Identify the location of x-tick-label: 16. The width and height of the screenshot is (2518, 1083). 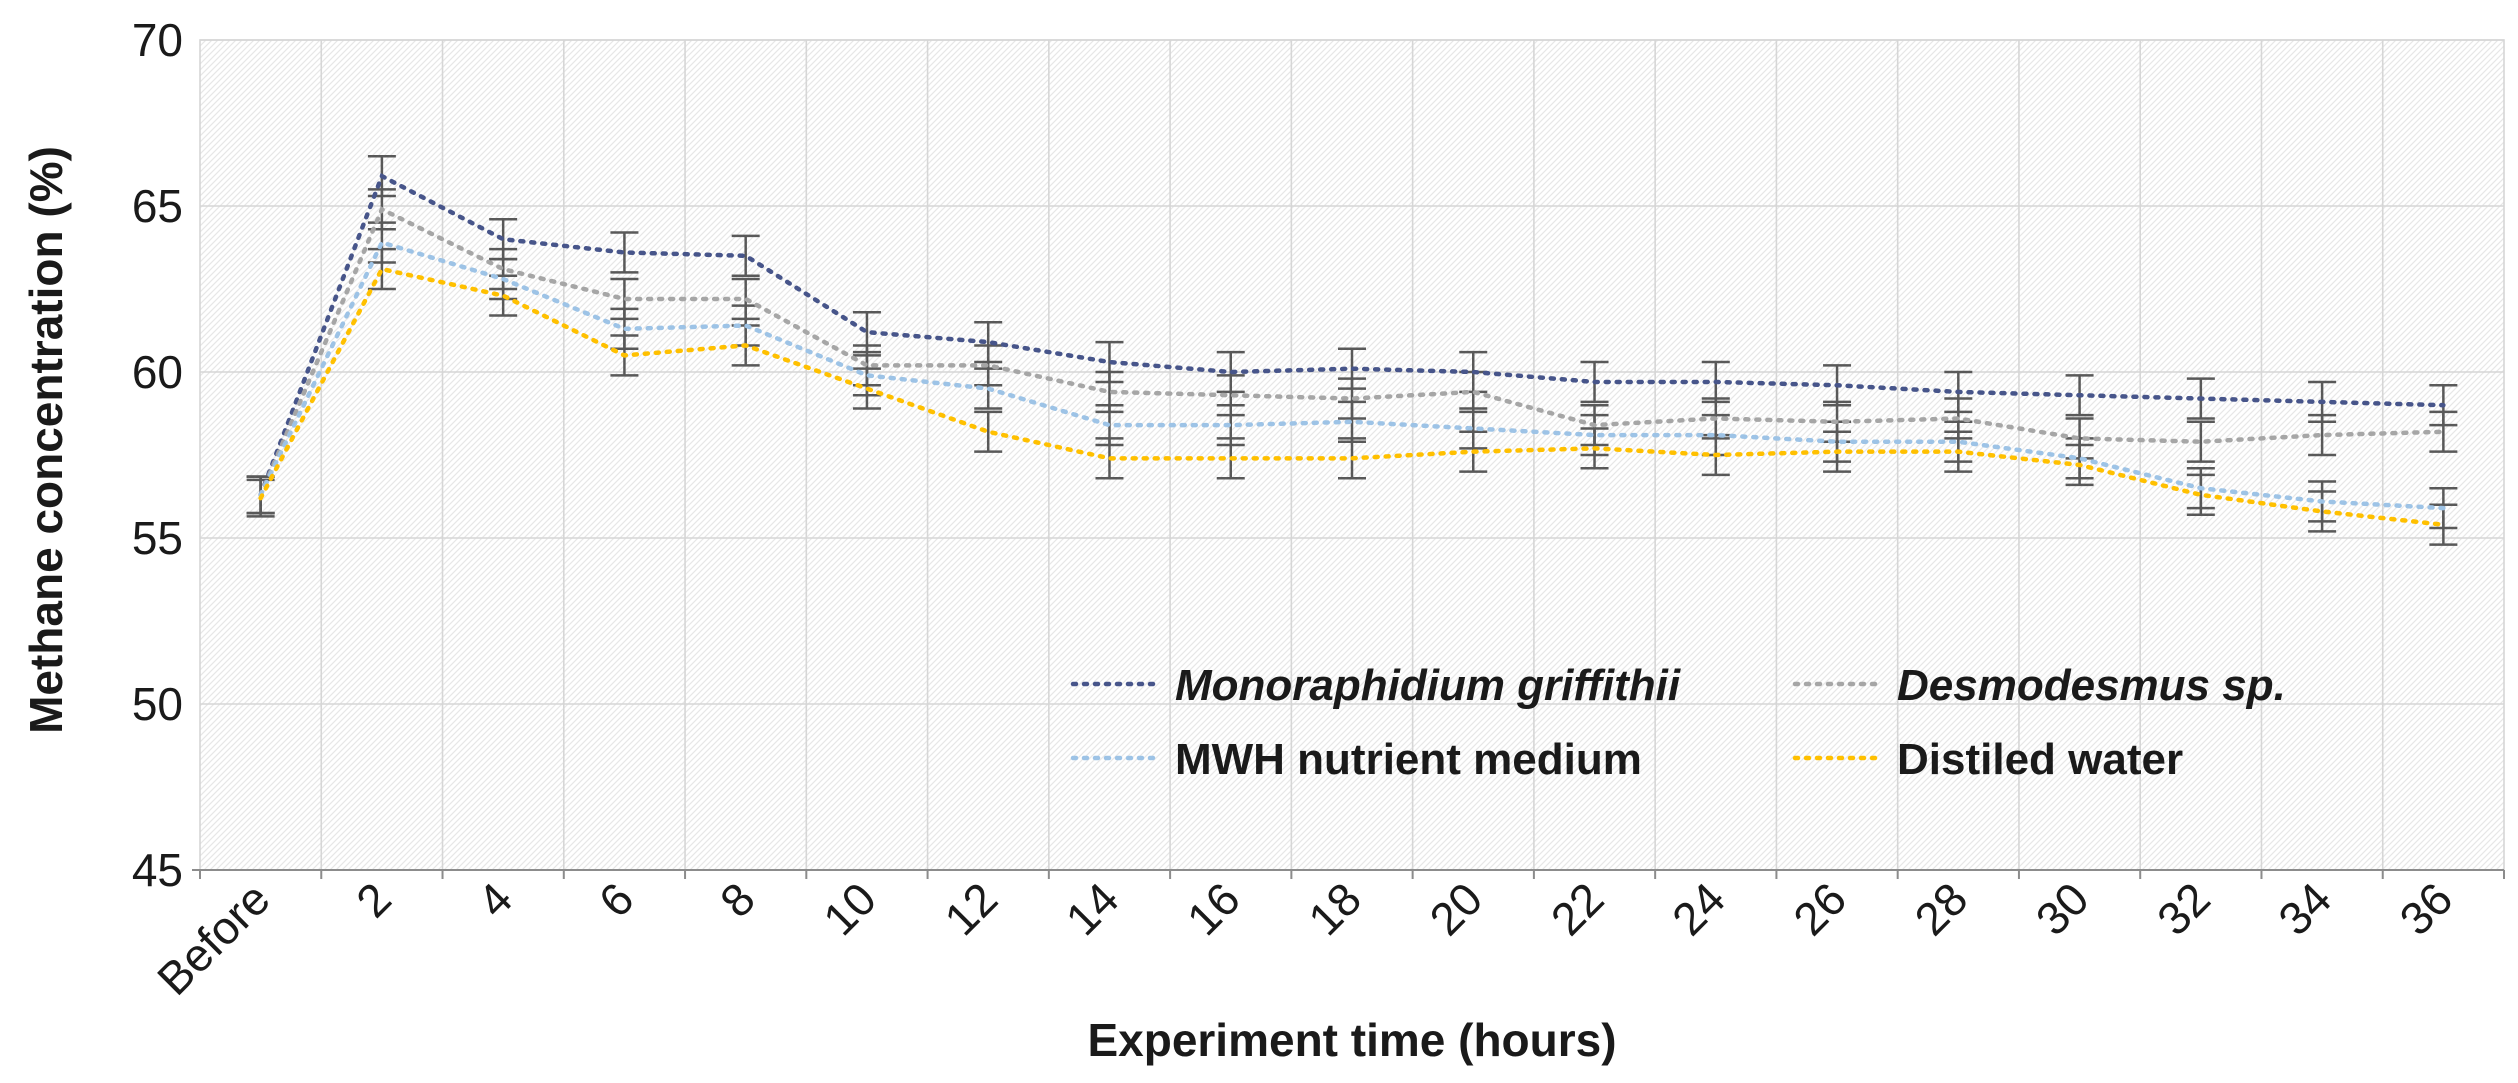
(1213, 908).